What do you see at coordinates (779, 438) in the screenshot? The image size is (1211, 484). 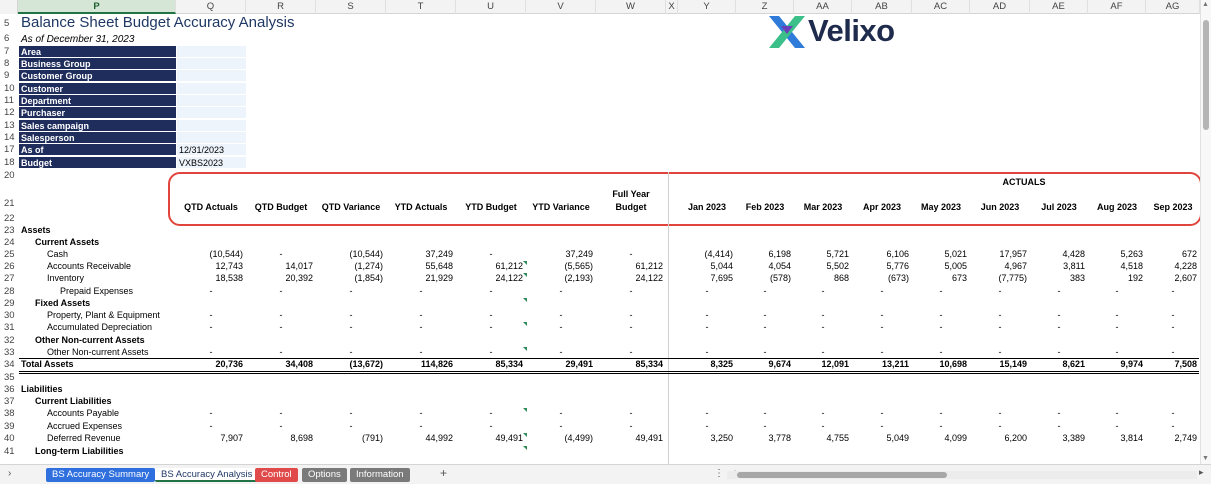 I see `table-cell: 3,778` at bounding box center [779, 438].